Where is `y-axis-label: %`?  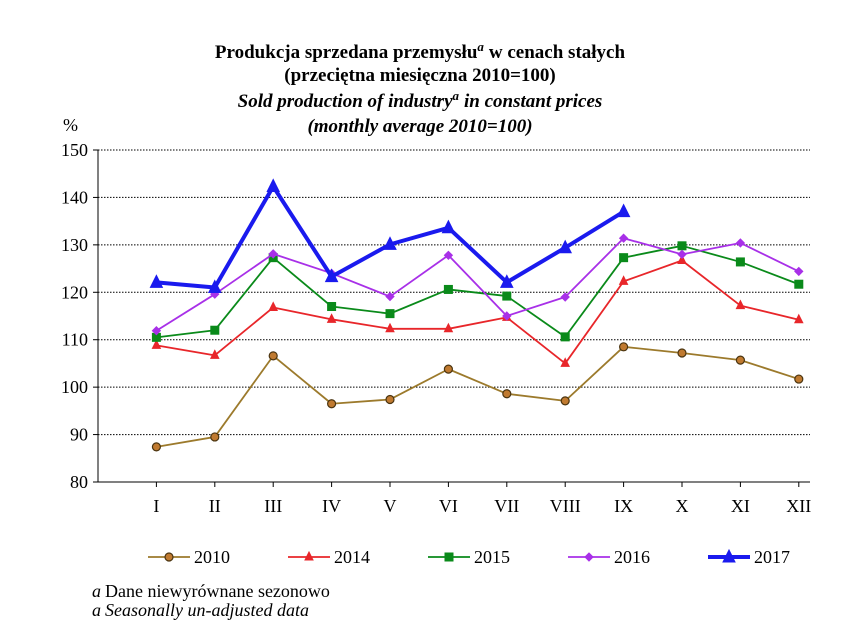 y-axis-label: % is located at coordinates (70, 125).